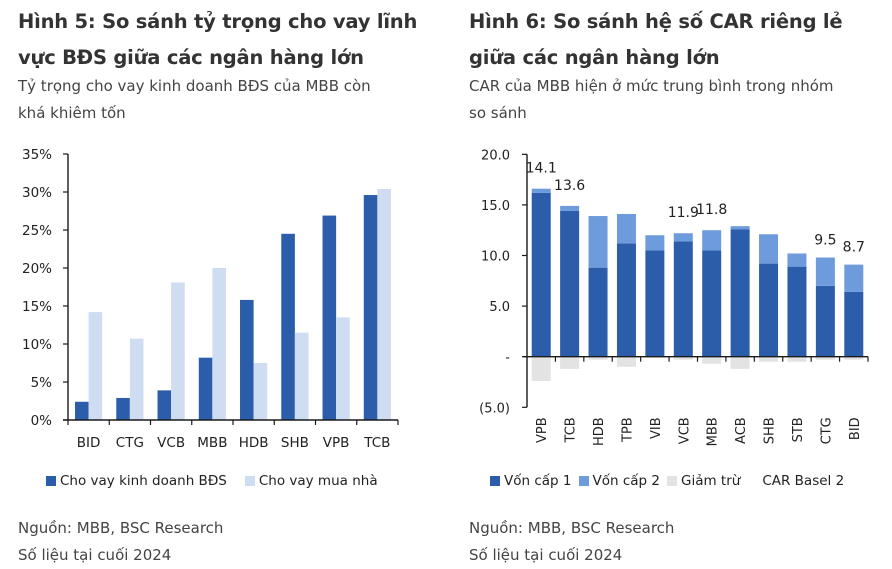 The image size is (892, 569). Describe the element at coordinates (541, 368) in the screenshot. I see `bar-vpb-deduction` at that location.